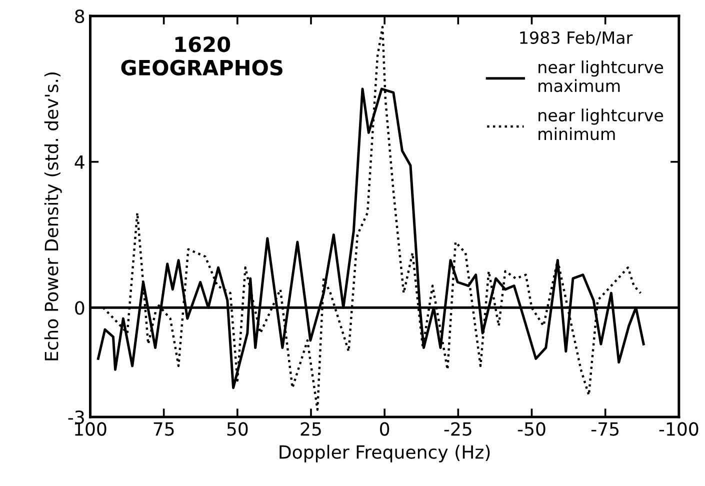 The width and height of the screenshot is (705, 486). I want to click on y-tick-label: 8, so click(79, 16).